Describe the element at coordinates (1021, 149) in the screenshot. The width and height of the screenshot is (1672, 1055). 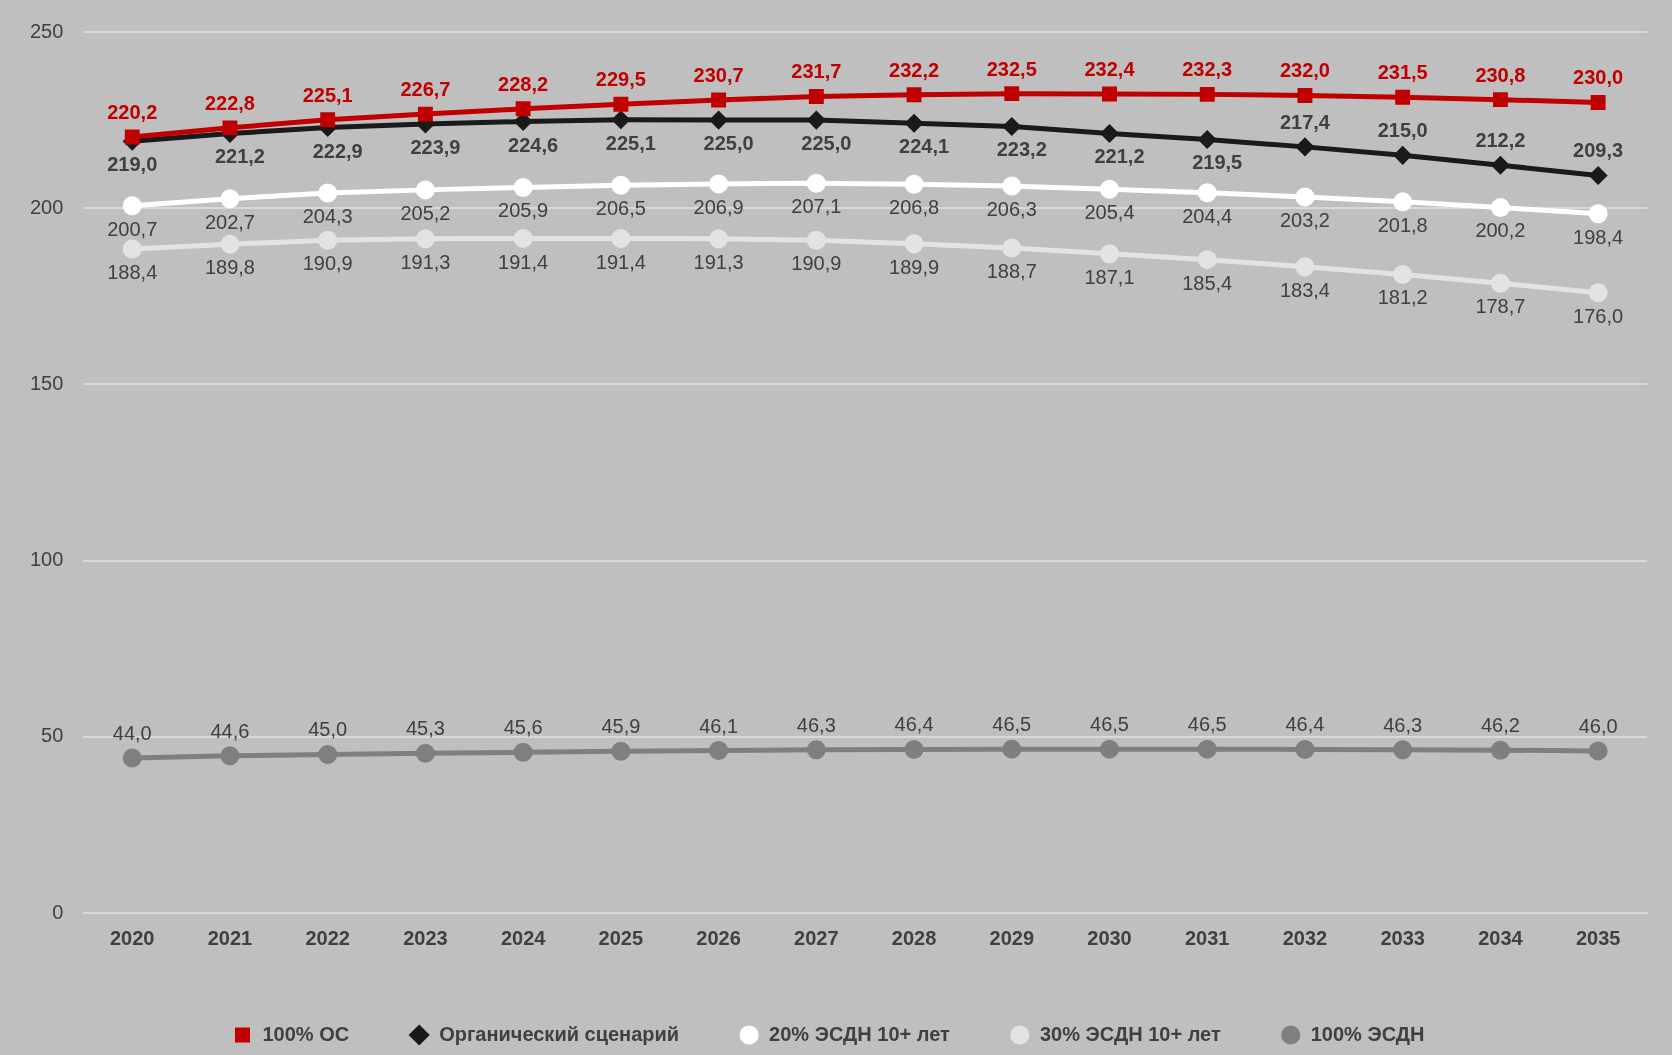
I see `data-label: 223,2` at that location.